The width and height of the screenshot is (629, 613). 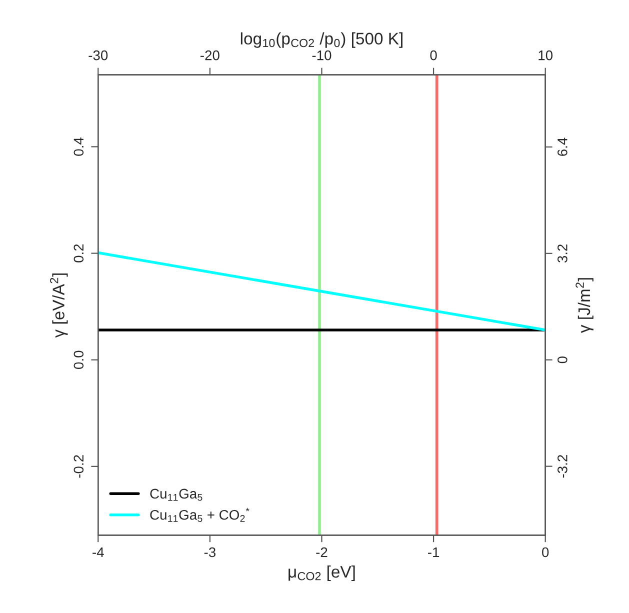 I want to click on x2-tick-label: -20, so click(x=210, y=55).